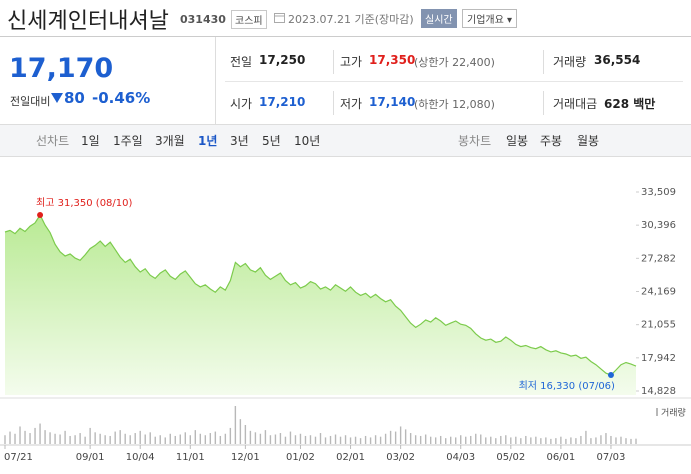 The height and width of the screenshot is (474, 691). I want to click on tab: 1주일, so click(128, 141).